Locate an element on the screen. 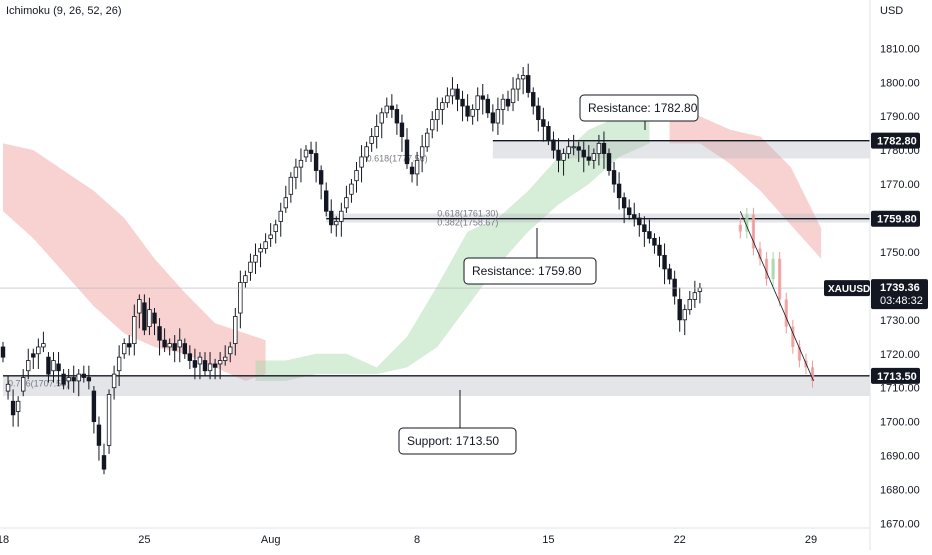  last-price-badge is located at coordinates (899, 294).